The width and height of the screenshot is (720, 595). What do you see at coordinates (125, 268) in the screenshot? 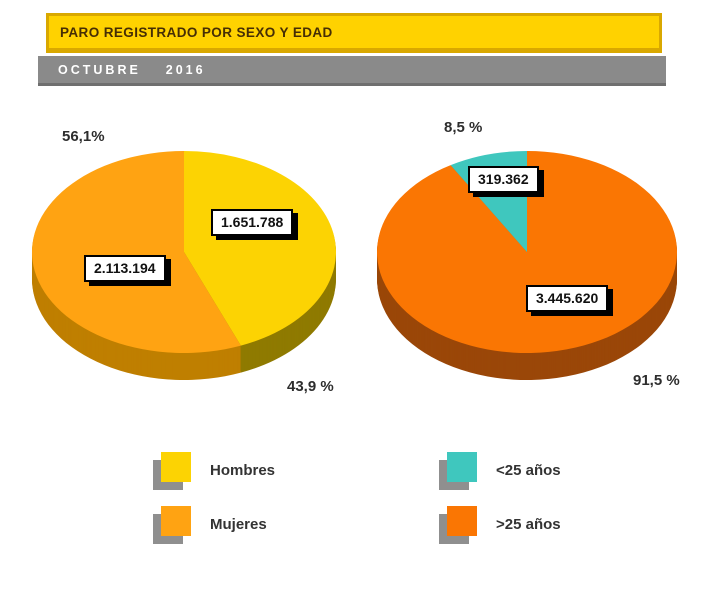
I see `value-box-mujeres: 2.113.194` at bounding box center [125, 268].